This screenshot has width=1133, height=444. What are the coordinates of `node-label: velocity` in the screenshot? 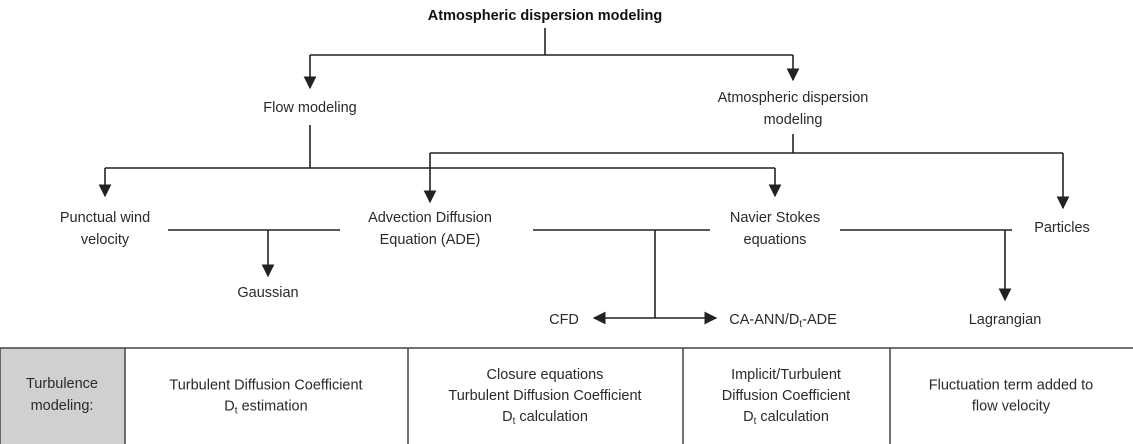 It's located at (105, 240).